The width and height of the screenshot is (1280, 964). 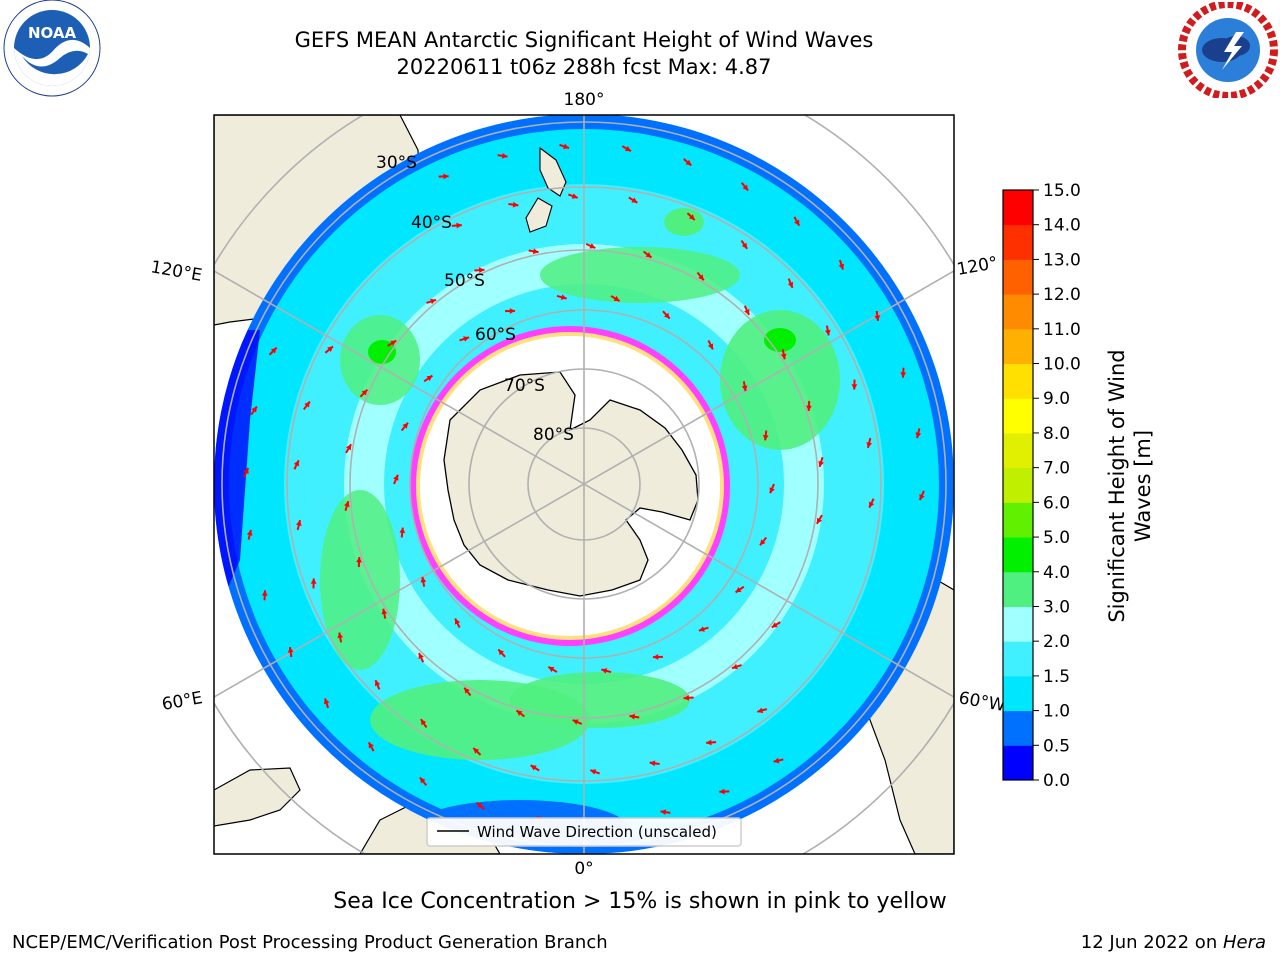 I want to click on footer-date-text: 12 Jun 2022 on, so click(x=1152, y=942).